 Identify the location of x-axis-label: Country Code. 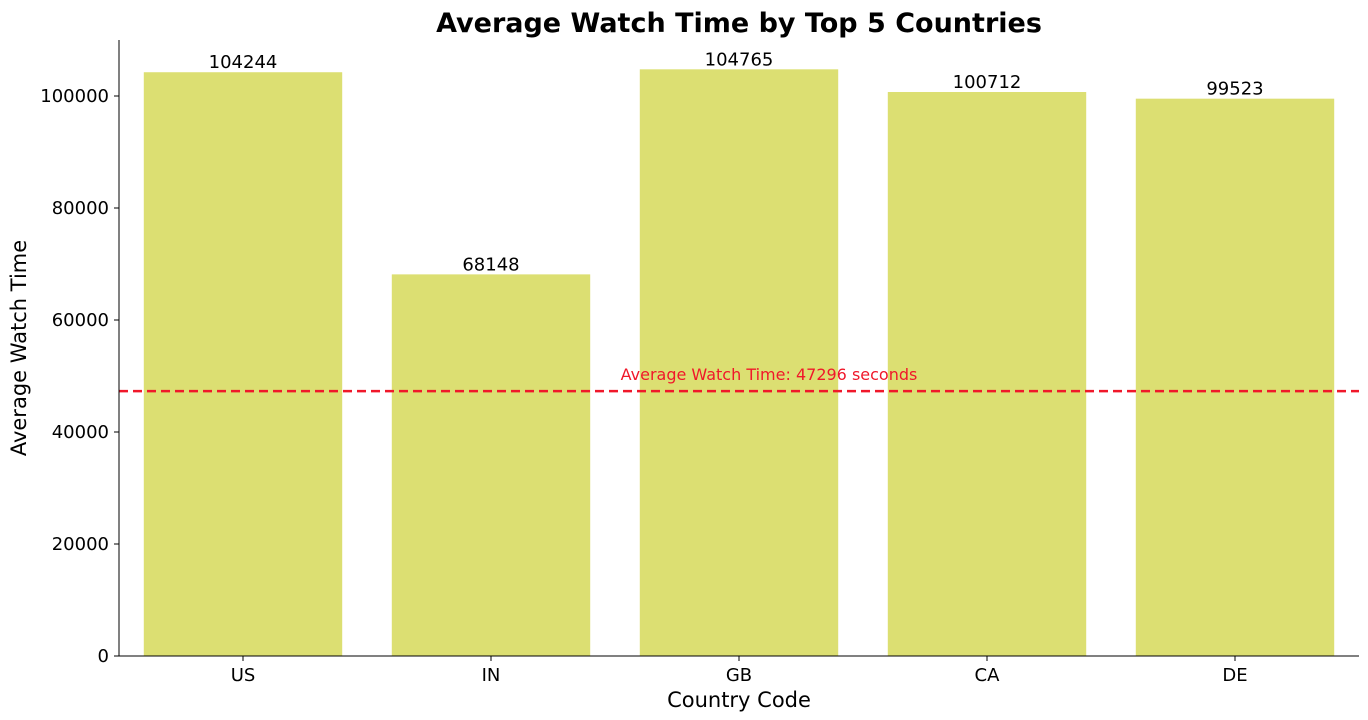
(739, 700).